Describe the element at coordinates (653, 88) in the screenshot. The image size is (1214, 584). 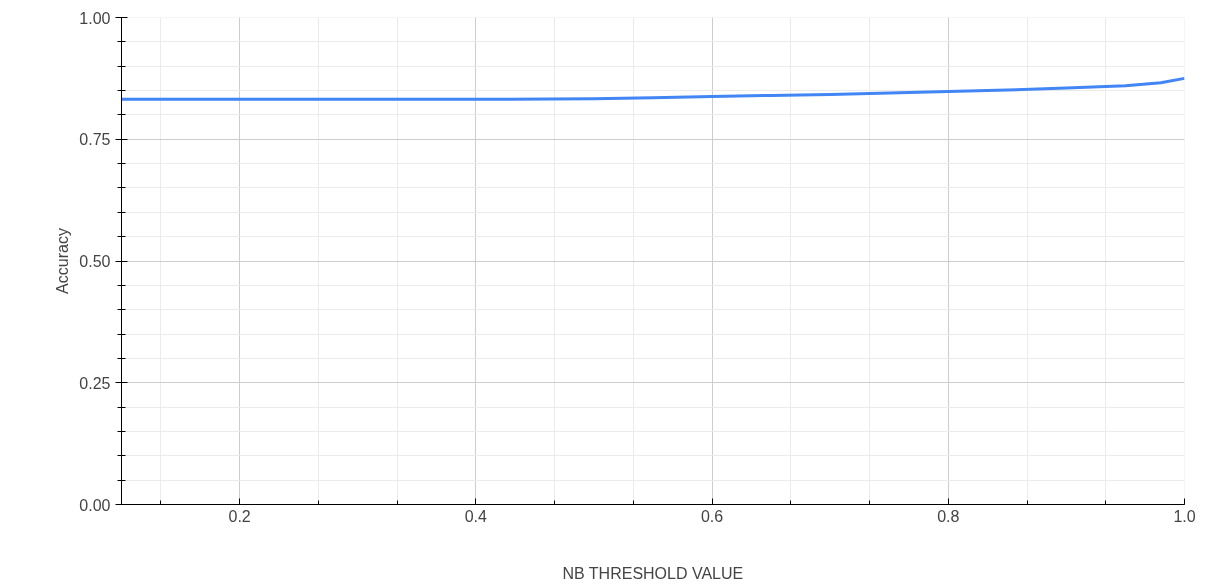
I see `line-series` at that location.